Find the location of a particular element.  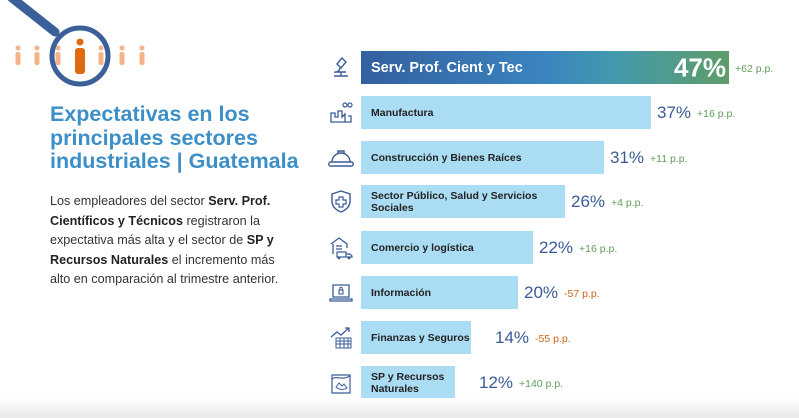

bar-category-label: Construcción y Bienes Raíces is located at coordinates (446, 157).